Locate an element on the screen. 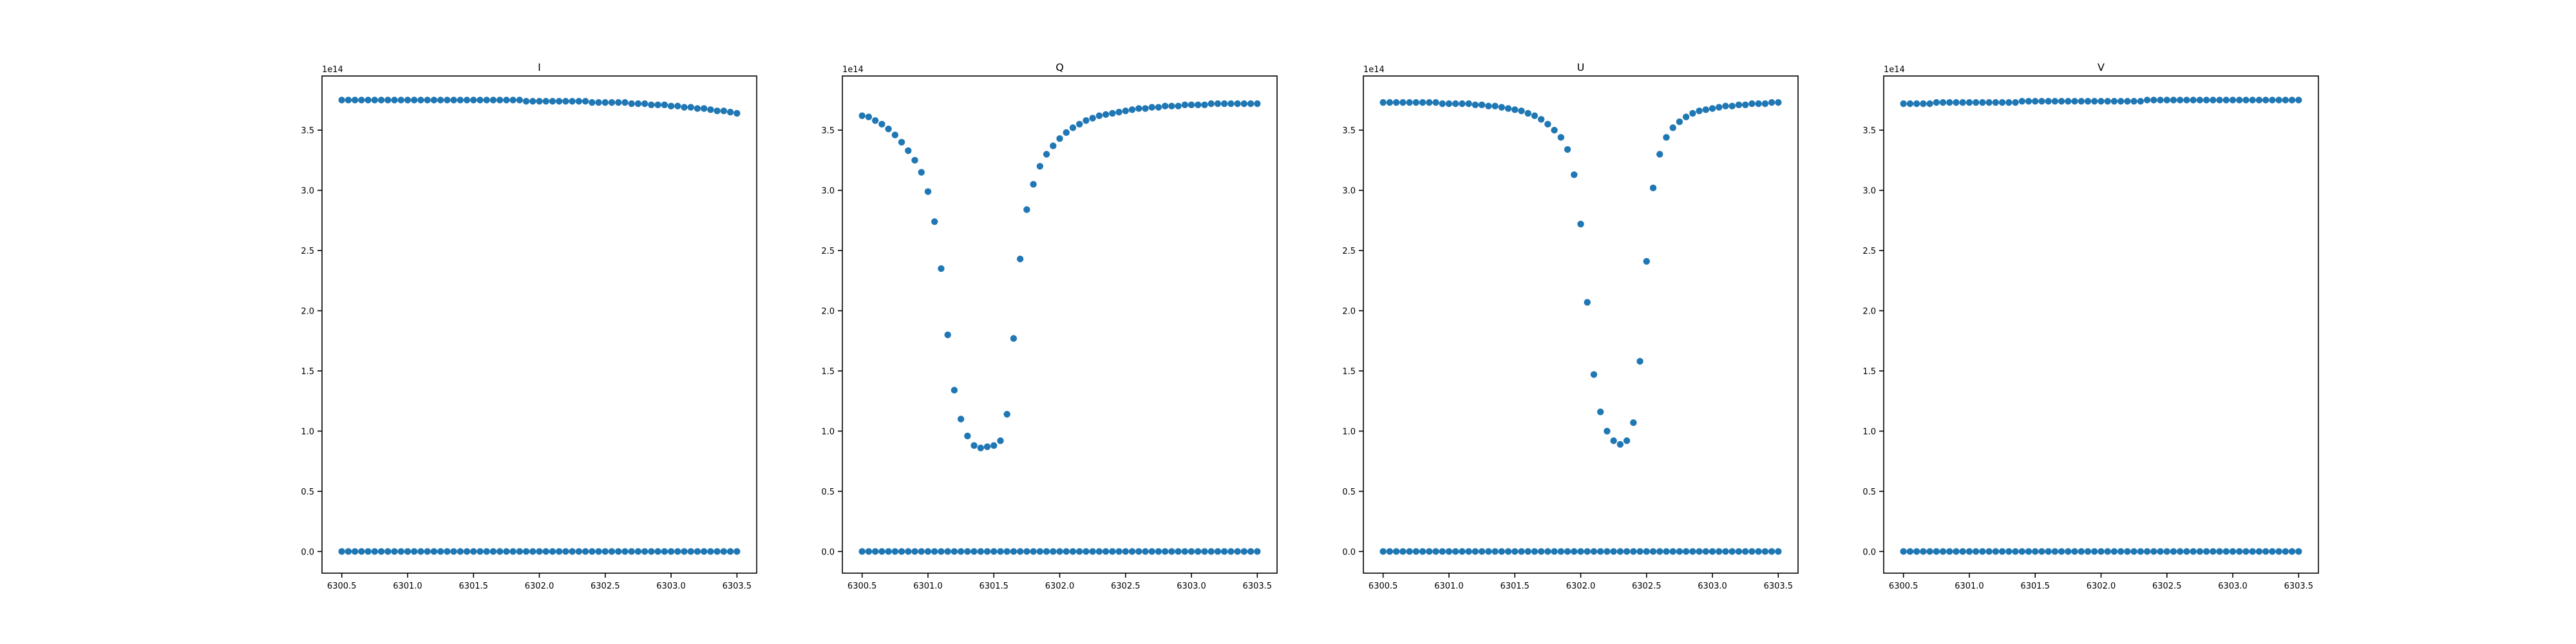 Image resolution: width=2576 pixels, height=644 pixels. y-tick-label: 1.5 is located at coordinates (1349, 372).